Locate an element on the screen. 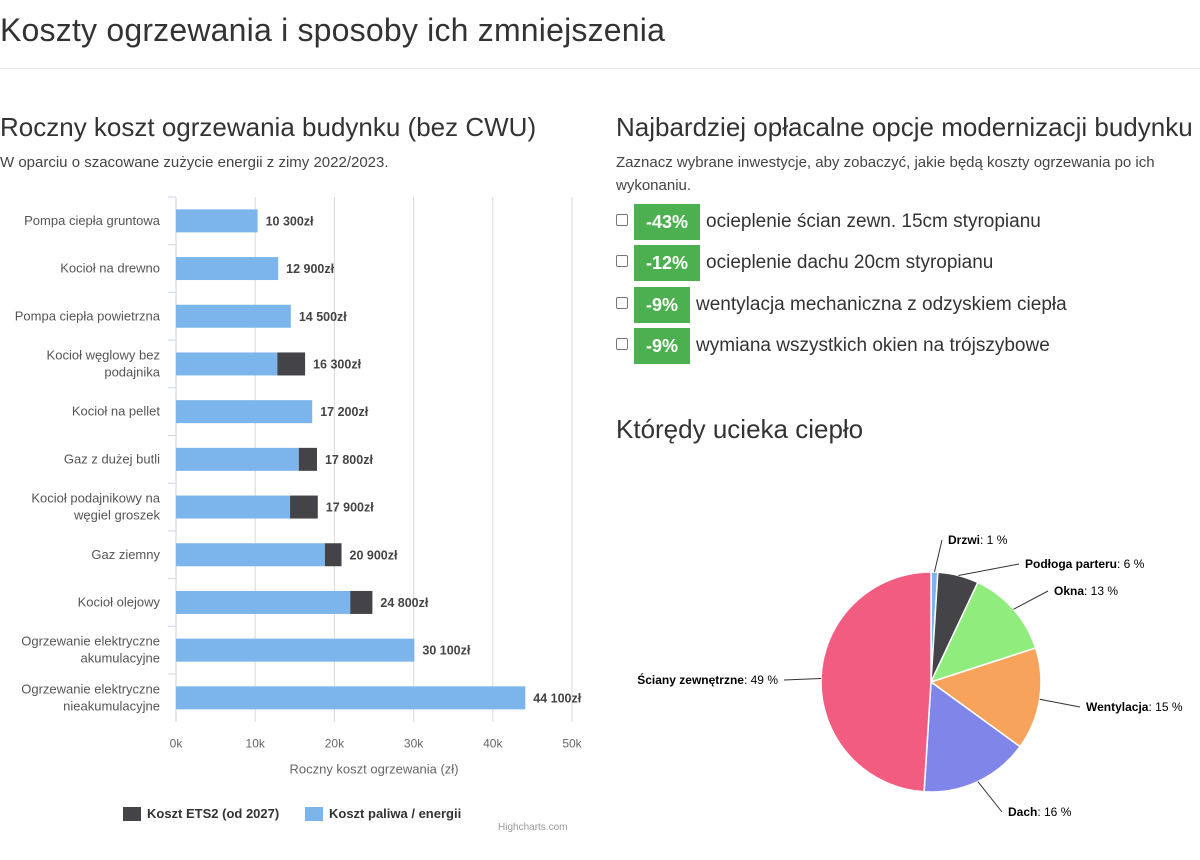  legend-item-fuel: Koszt paliwa / energii is located at coordinates (383, 813).